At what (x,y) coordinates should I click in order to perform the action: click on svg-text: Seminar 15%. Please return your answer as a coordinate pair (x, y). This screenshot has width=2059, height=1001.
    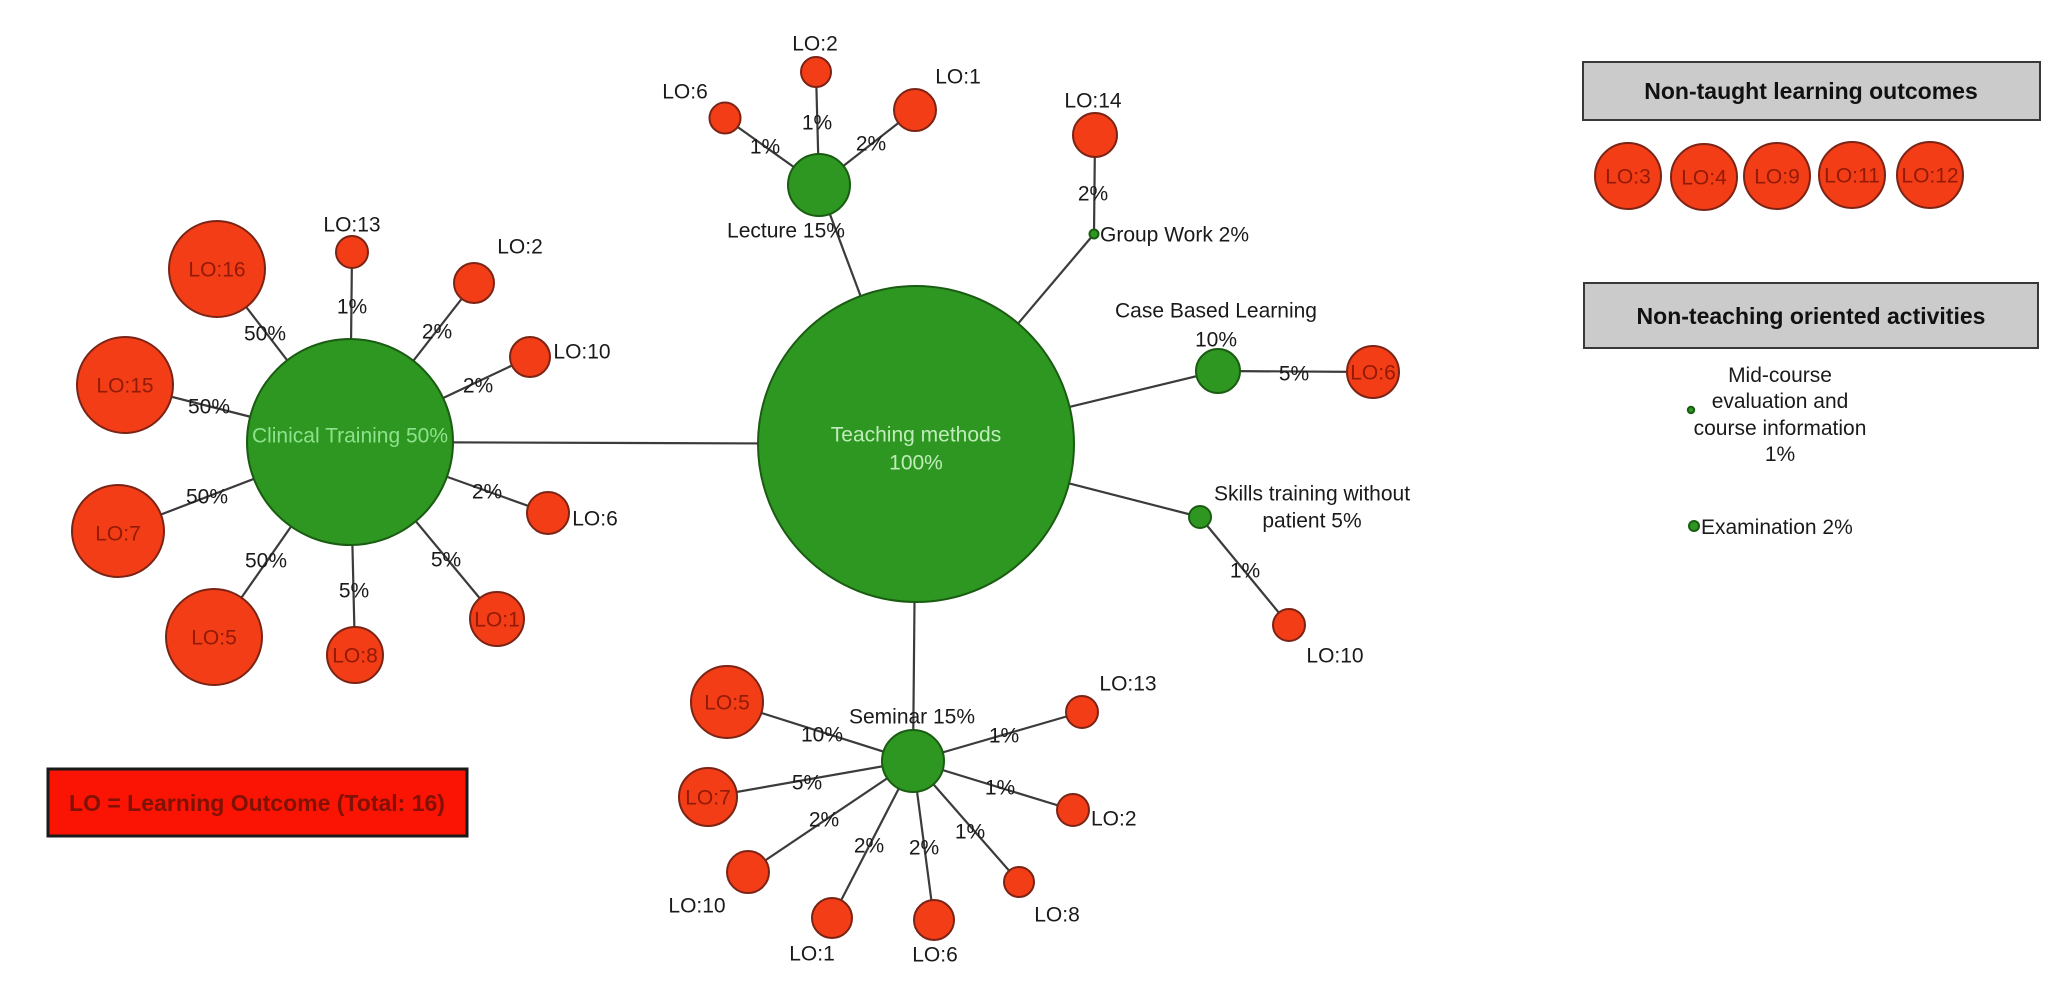
    Looking at the image, I should click on (912, 717).